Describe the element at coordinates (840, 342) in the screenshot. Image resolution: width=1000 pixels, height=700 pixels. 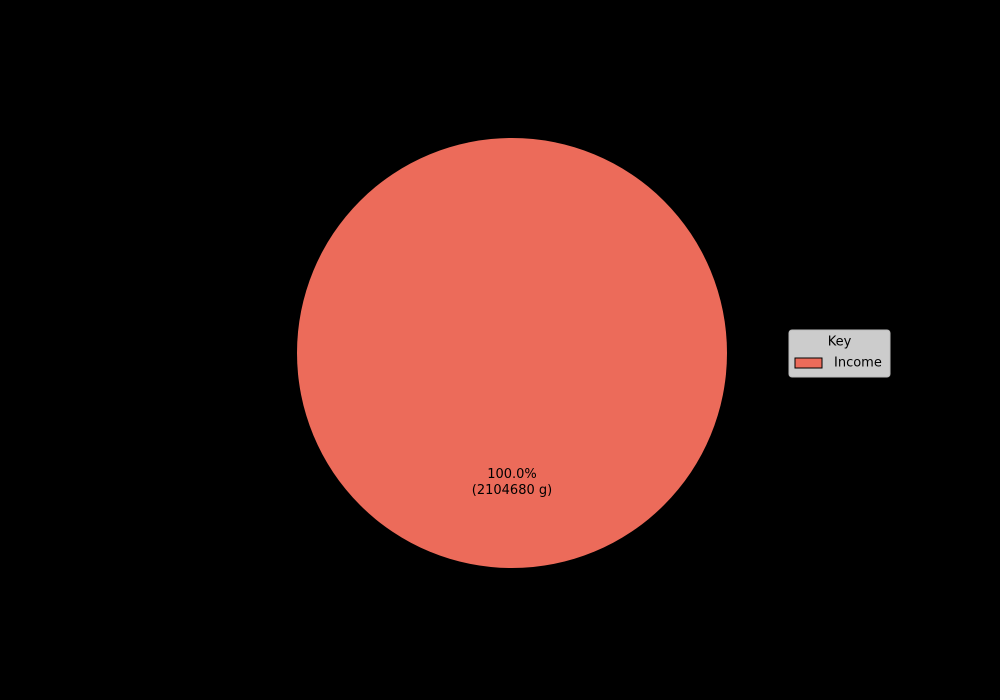
I see `legend-title: Key` at that location.